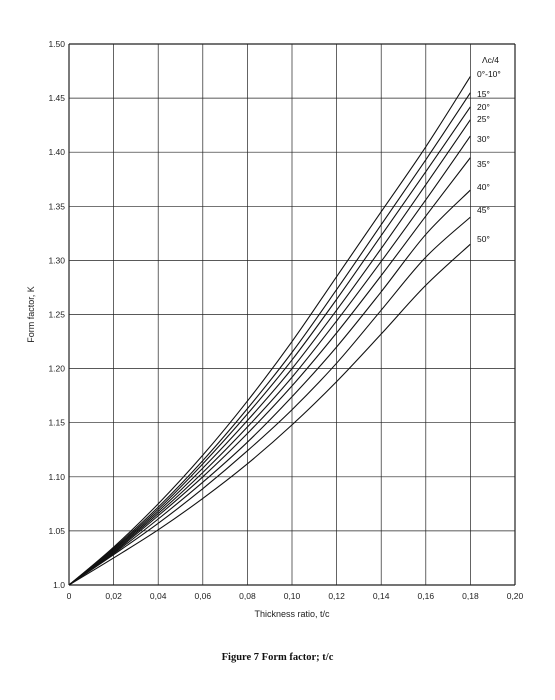 This screenshot has width=555, height=700. I want to click on y-tick-label: 1.45, so click(56, 98).